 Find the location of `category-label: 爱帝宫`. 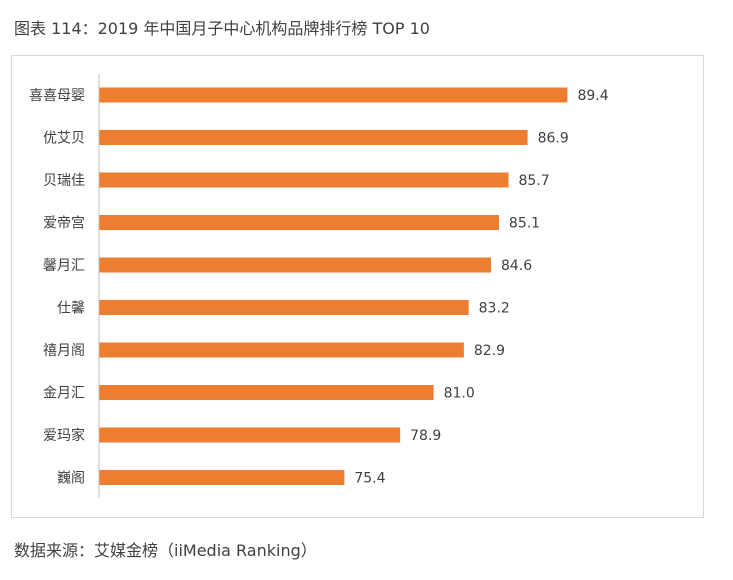

category-label: 爱帝宫 is located at coordinates (64, 224).